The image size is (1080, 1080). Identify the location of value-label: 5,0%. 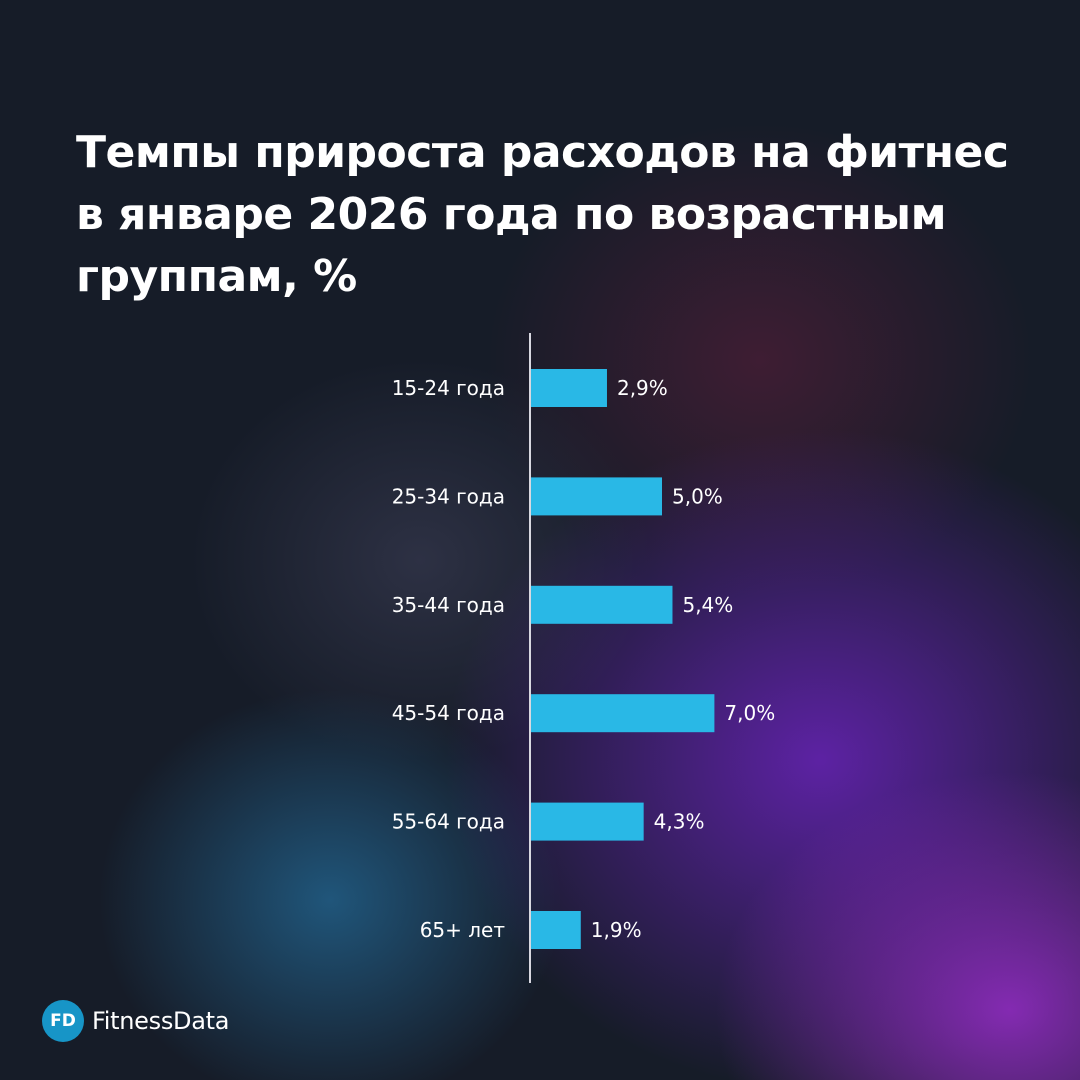
(697, 496).